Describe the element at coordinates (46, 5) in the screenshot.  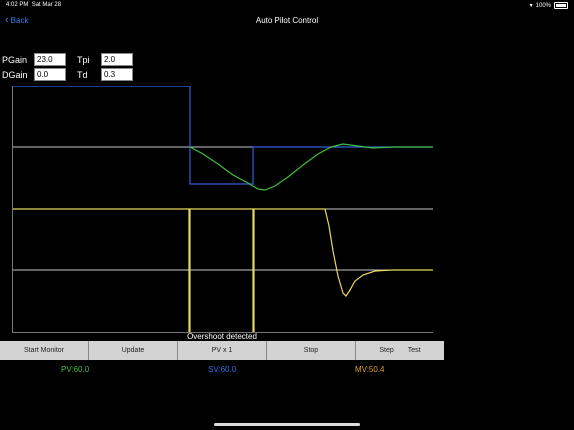
I see `status-date-text: Sat Mar 28` at that location.